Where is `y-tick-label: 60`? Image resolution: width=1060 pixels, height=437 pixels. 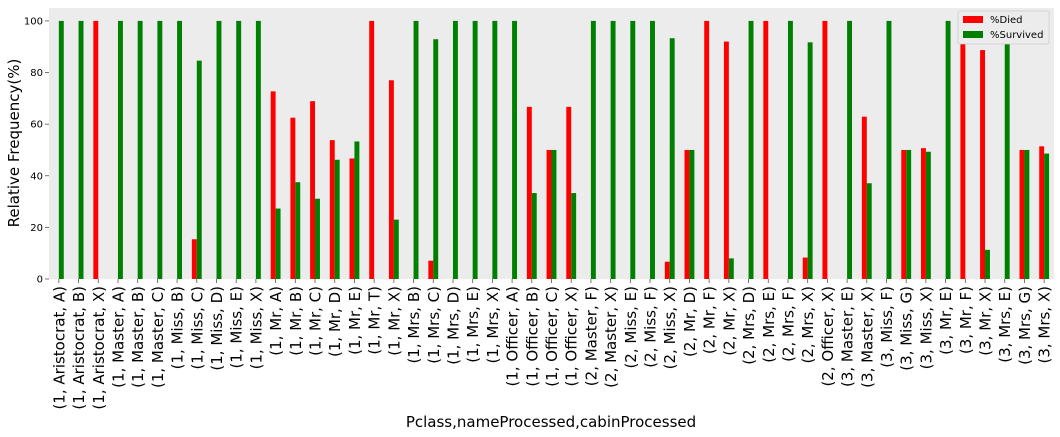 y-tick-label: 60 is located at coordinates (36, 125).